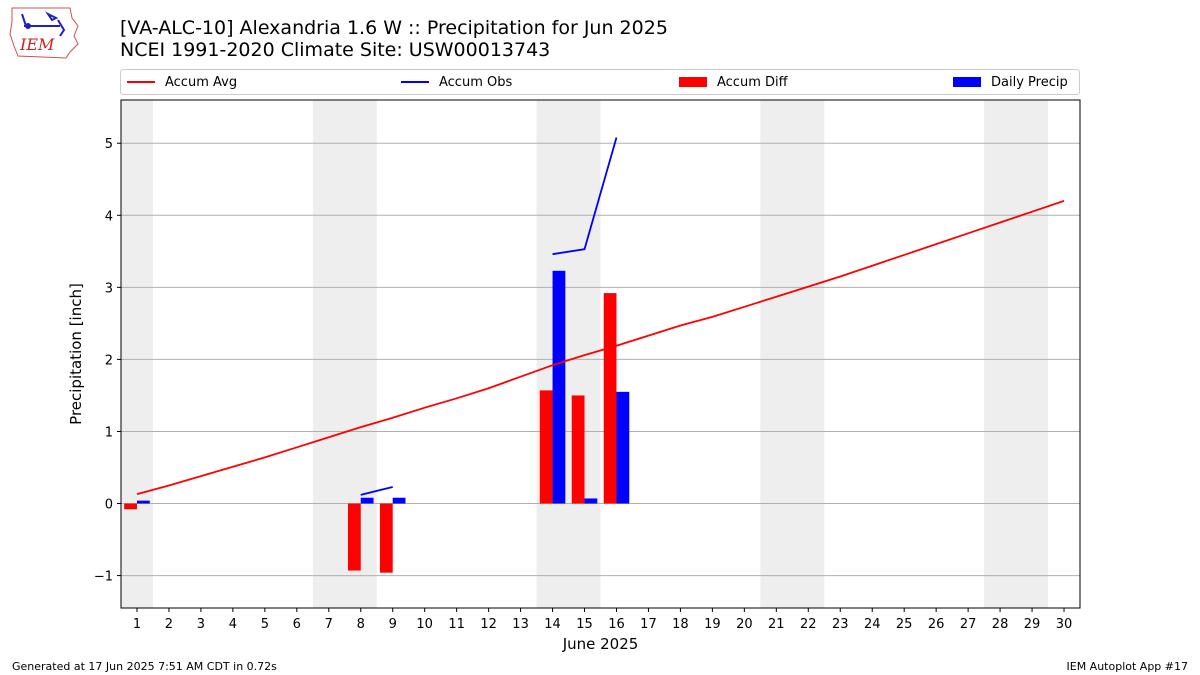  Describe the element at coordinates (904, 624) in the screenshot. I see `x-tick-label: 25` at that location.